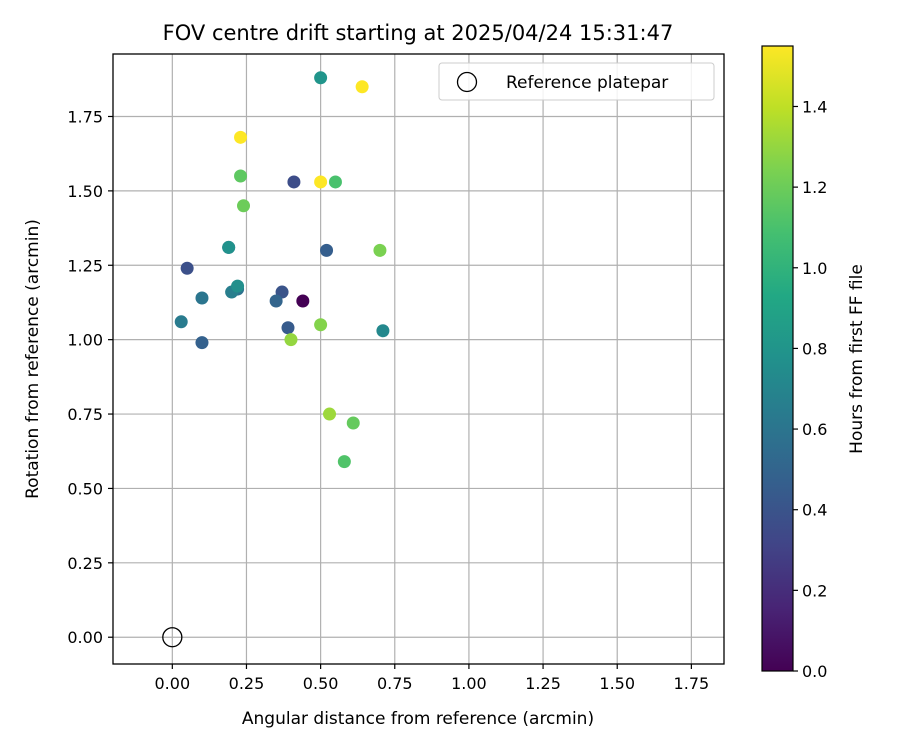 This screenshot has height=750, width=900. Describe the element at coordinates (85, 637) in the screenshot. I see `y-tick-label: 0.00` at that location.